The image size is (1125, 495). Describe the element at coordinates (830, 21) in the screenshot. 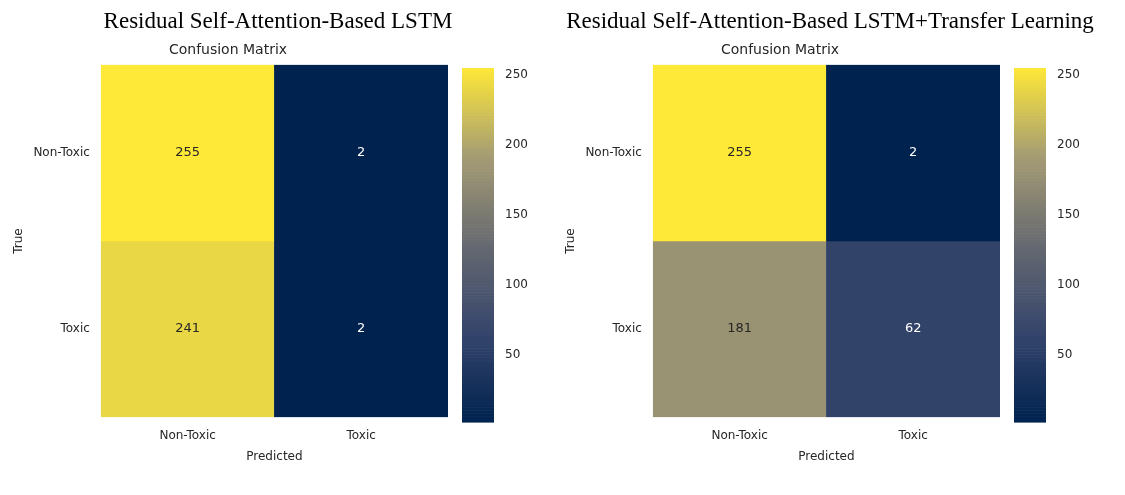

I see `chart-title: Residual Self-Attention-Based LSTM+Transfer Learning` at that location.